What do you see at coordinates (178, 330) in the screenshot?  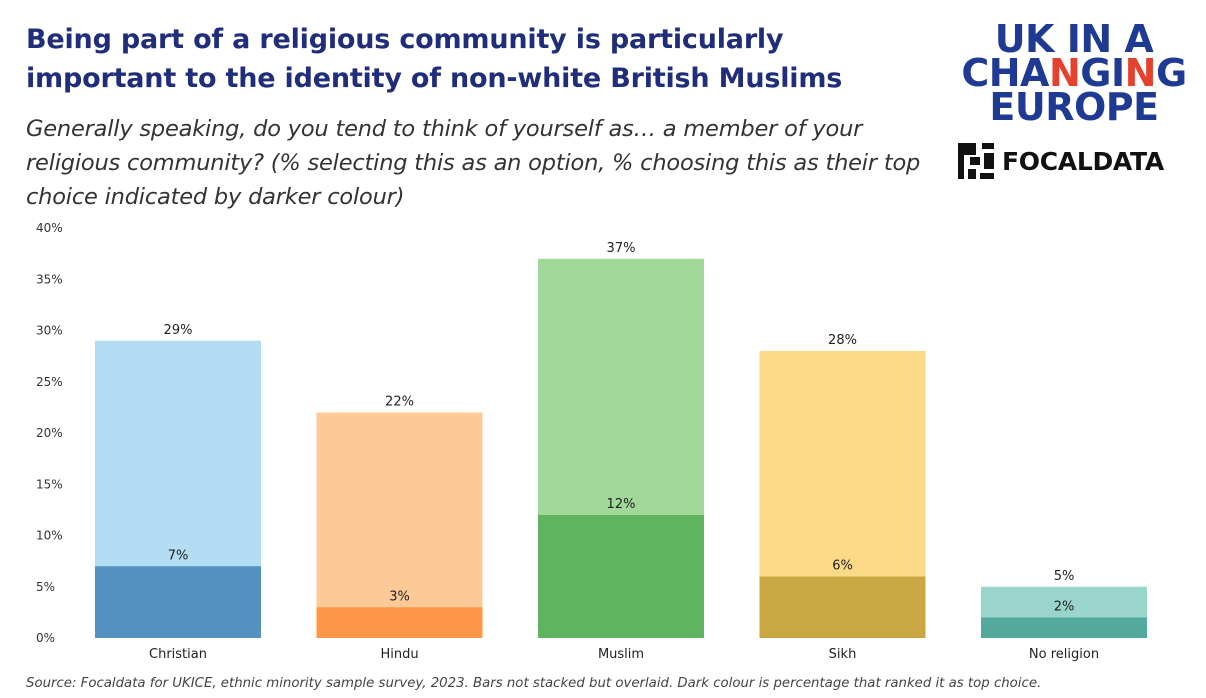 I see `data-label-selecting: 29%` at bounding box center [178, 330].